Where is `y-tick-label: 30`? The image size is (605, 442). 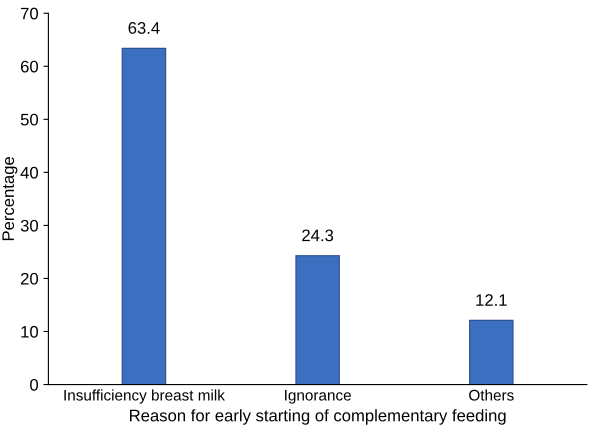
y-tick-label: 30 is located at coordinates (29, 226).